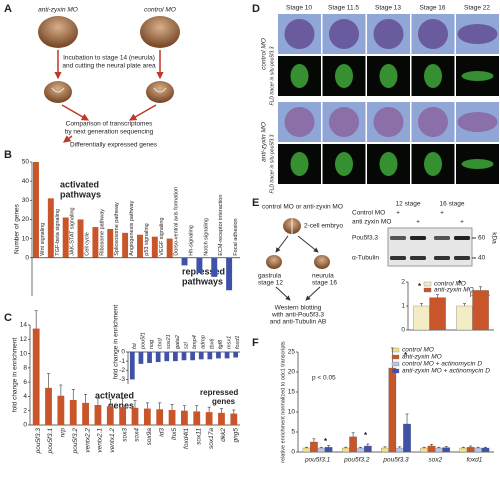  I want to click on annotation: pathways, so click(202, 281).